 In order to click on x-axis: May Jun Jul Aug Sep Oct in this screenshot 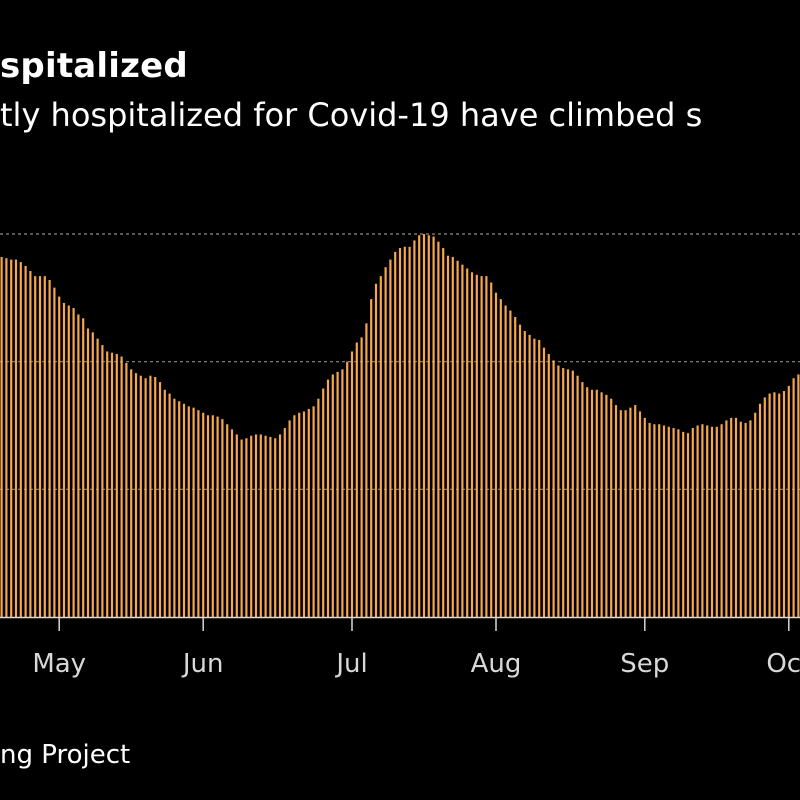, I will do `click(416, 648)`.